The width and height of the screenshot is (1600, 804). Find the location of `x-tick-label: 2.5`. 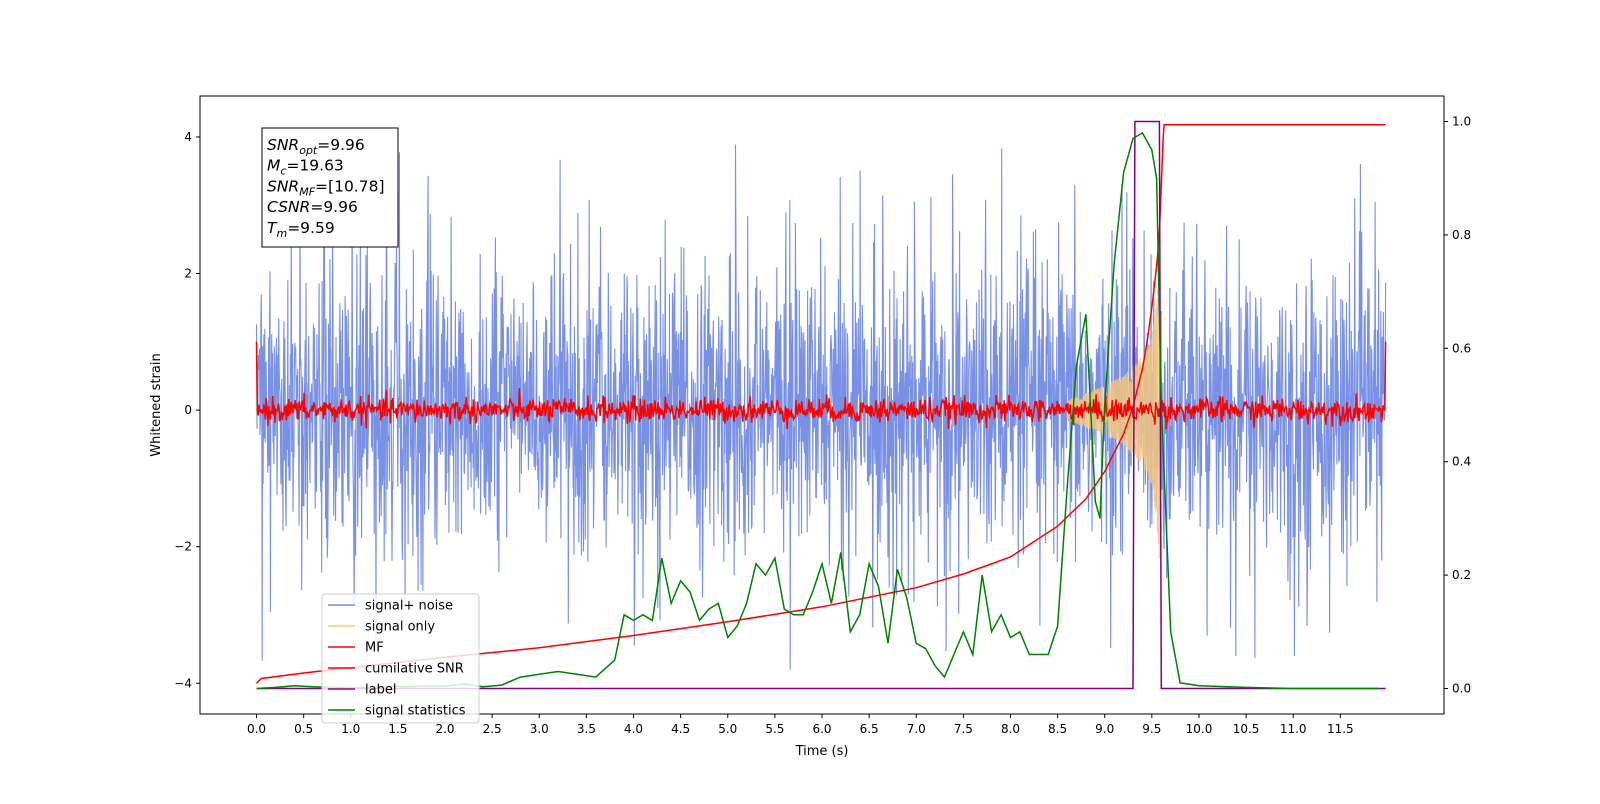

x-tick-label: 2.5 is located at coordinates (492, 729).